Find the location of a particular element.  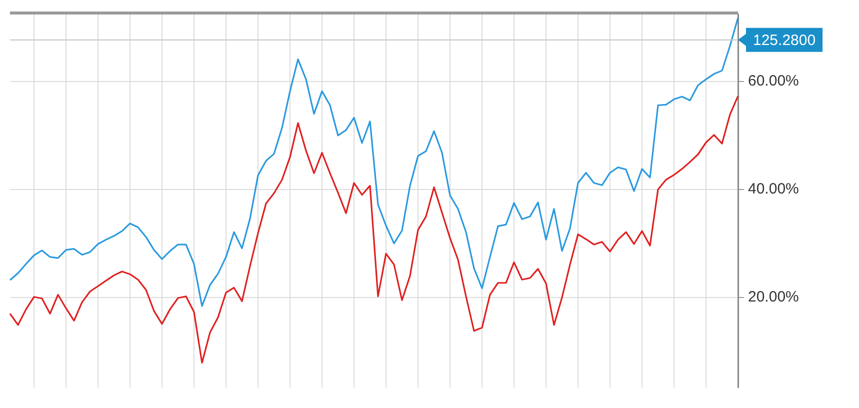

y-tick-label: 60.00% is located at coordinates (773, 81).